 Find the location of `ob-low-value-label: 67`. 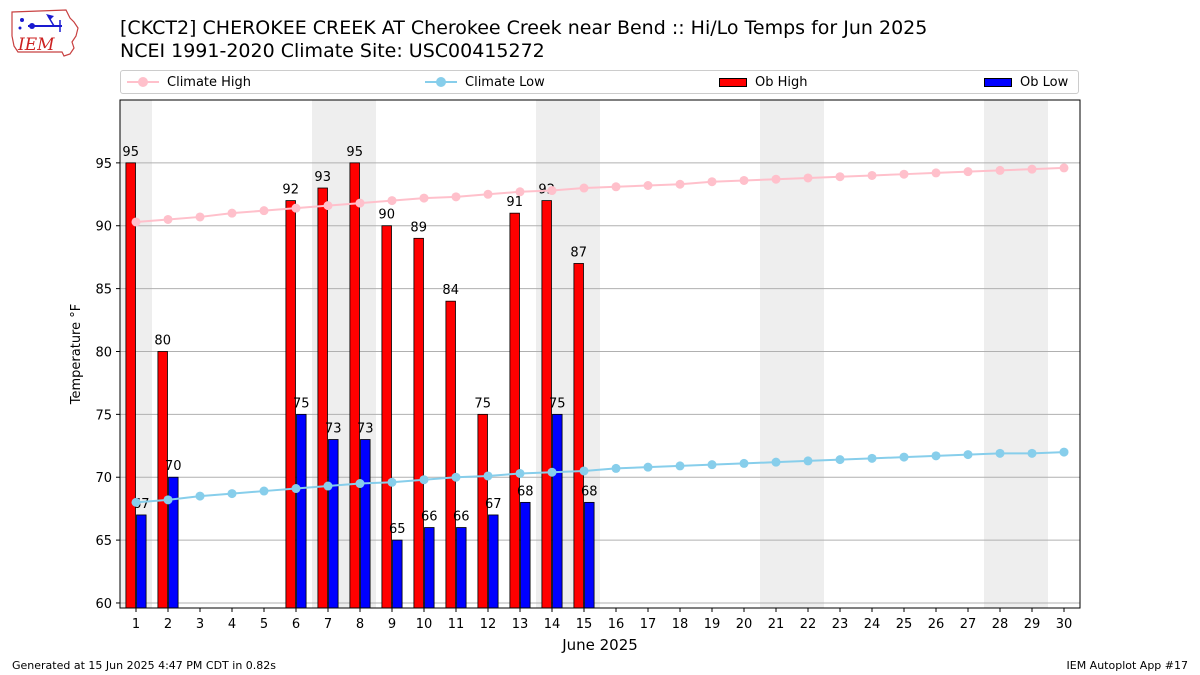

ob-low-value-label: 67 is located at coordinates (493, 504).